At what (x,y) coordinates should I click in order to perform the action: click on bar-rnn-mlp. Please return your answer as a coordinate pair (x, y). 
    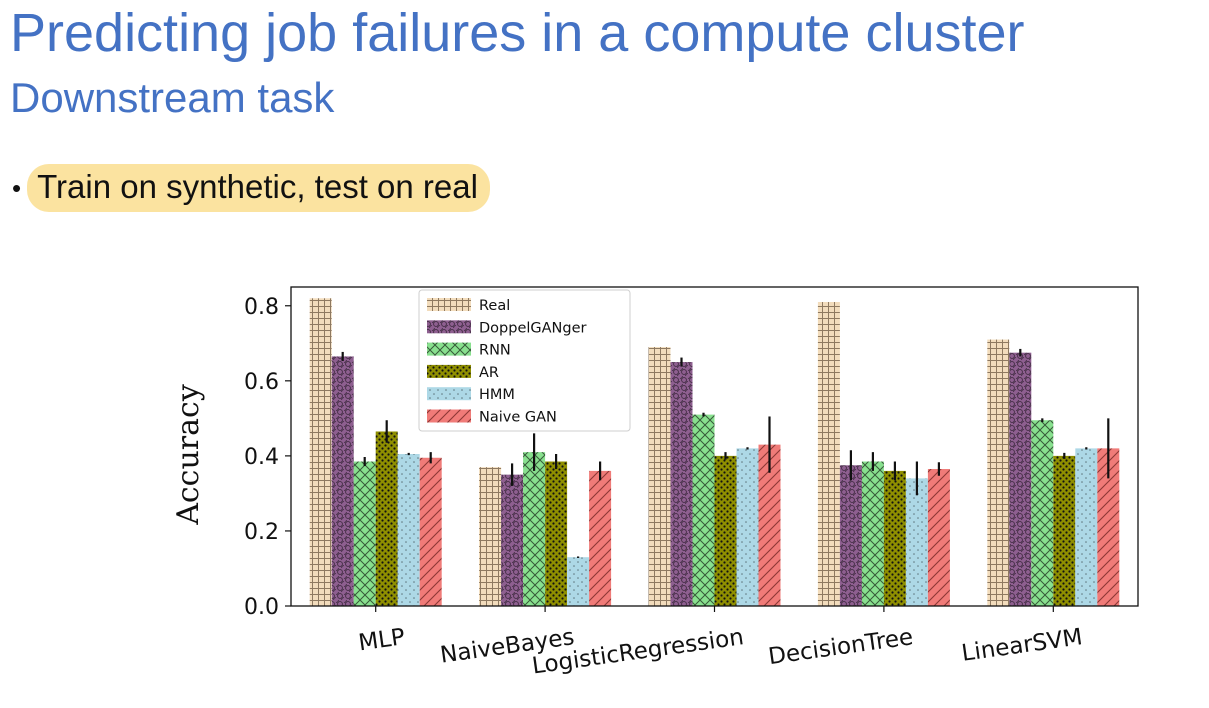
    Looking at the image, I should click on (364, 533).